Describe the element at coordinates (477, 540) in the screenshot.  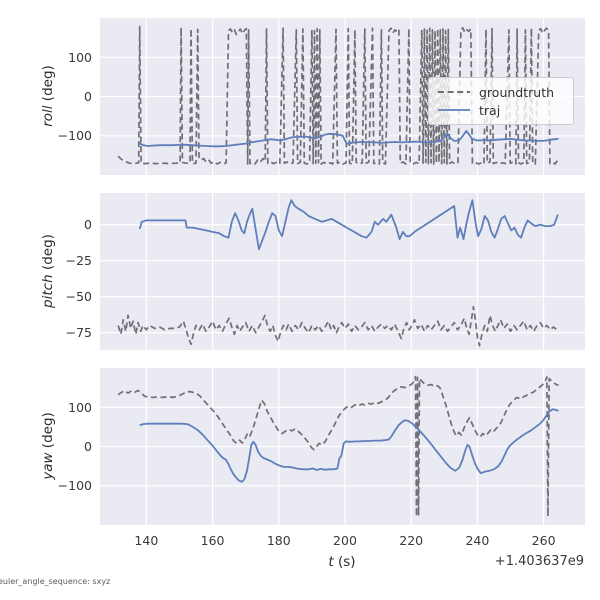
I see `x-tick-label: 240` at that location.